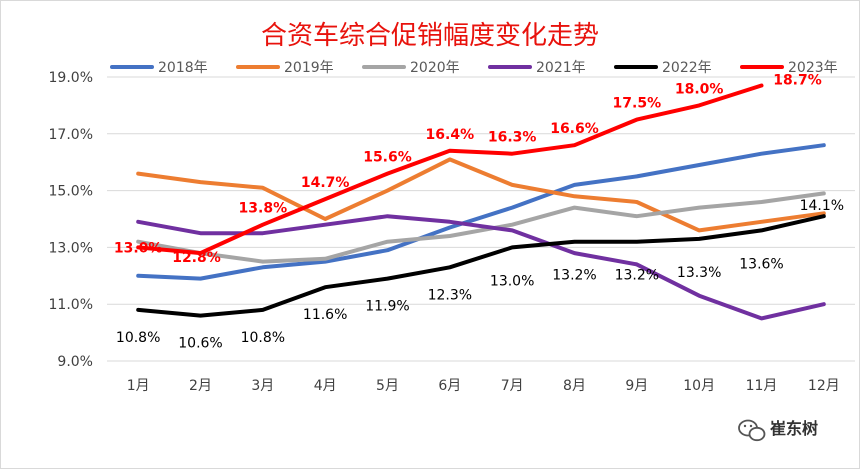 The image size is (860, 469). Describe the element at coordinates (200, 344) in the screenshot. I see `data-label: 10.6%` at that location.